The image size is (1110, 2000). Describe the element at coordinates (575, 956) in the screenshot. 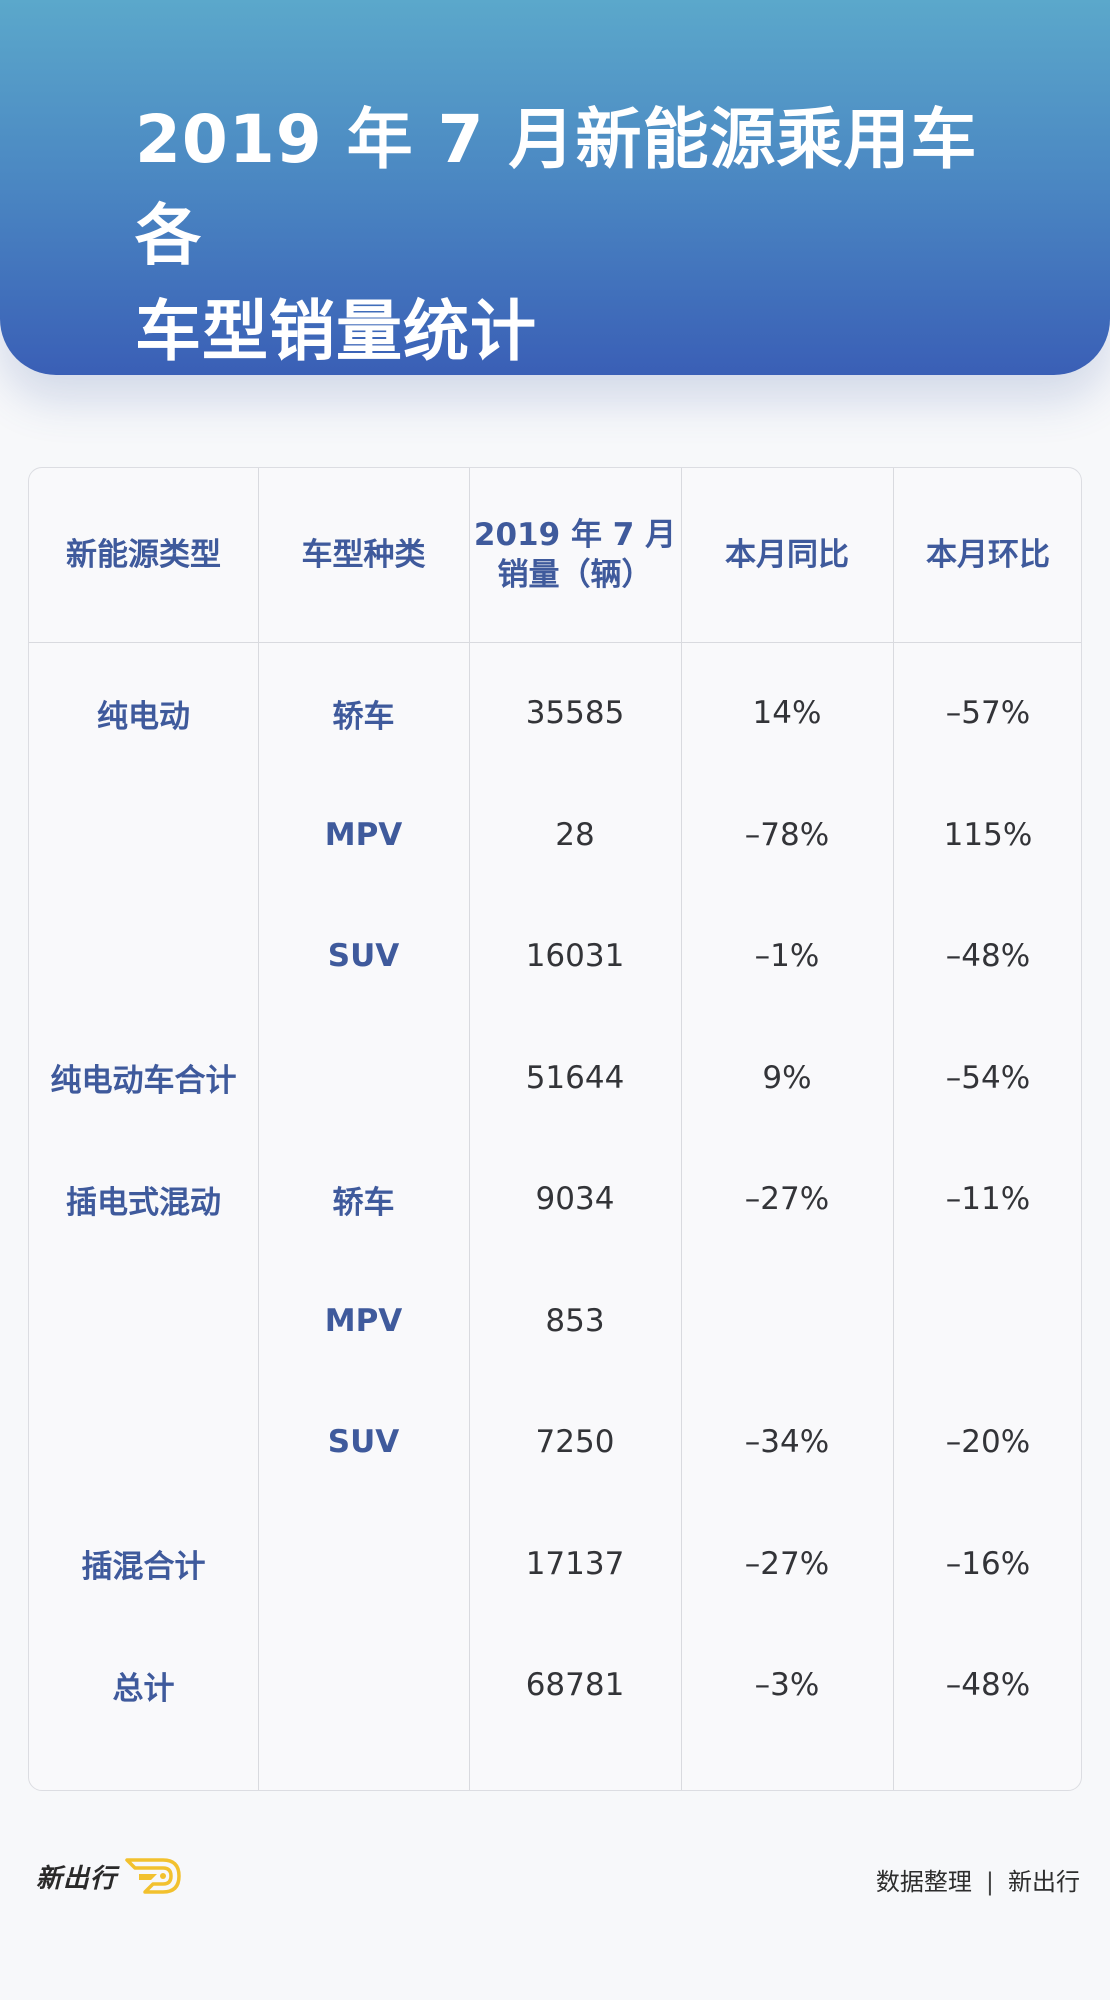

I see `sales-cell: 16031` at that location.